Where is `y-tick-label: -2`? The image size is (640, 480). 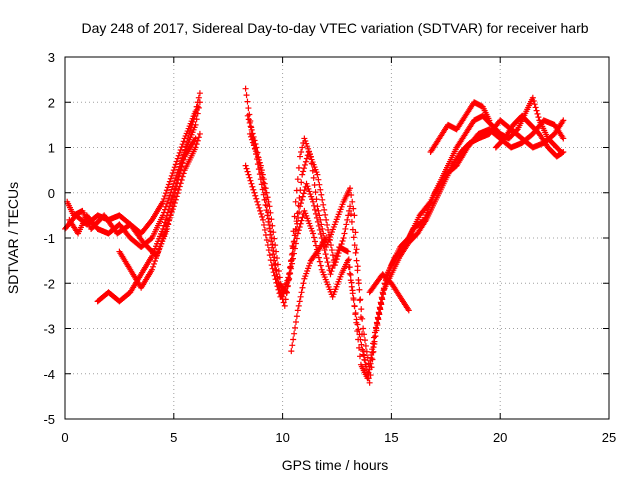
y-tick-label: -2 is located at coordinates (49, 283).